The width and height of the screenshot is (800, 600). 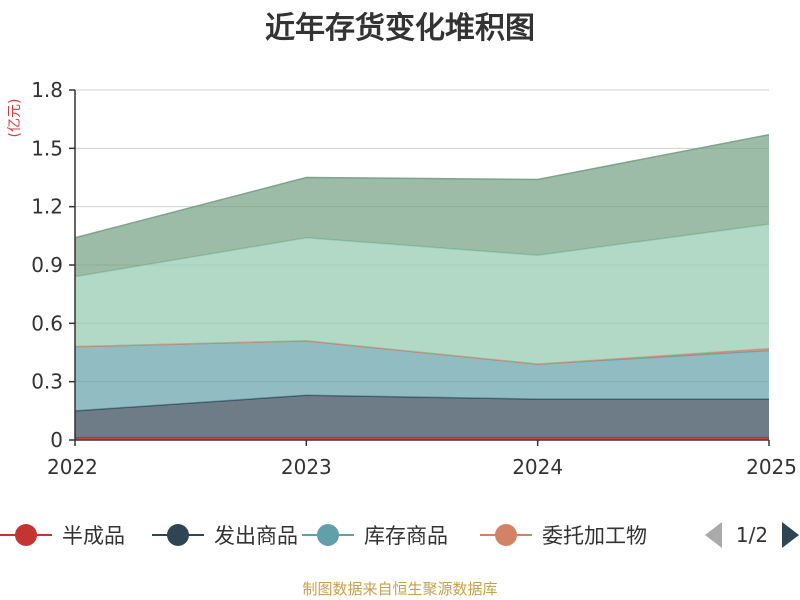 What do you see at coordinates (771, 467) in the screenshot?
I see `x-tick-label: 2025` at bounding box center [771, 467].